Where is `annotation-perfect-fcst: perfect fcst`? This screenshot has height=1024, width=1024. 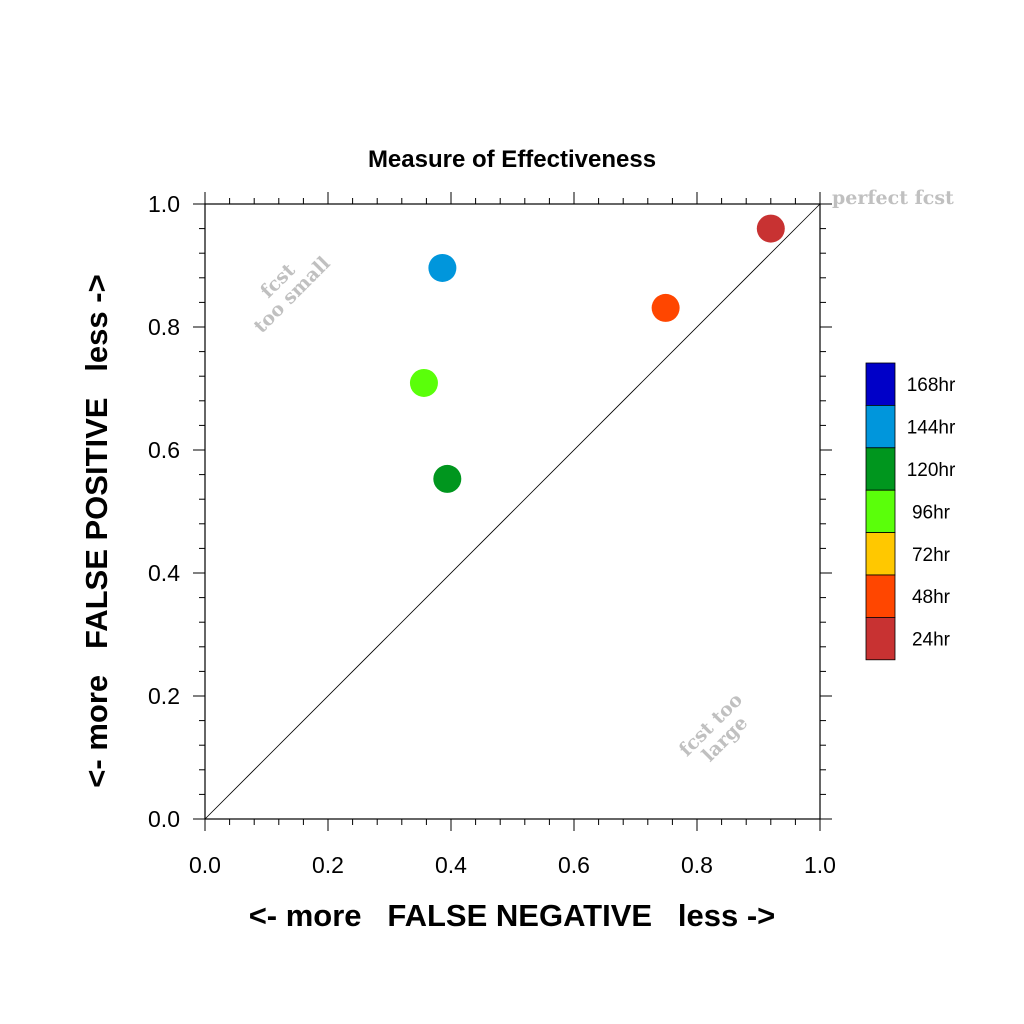
annotation-perfect-fcst: perfect fcst is located at coordinates (893, 198).